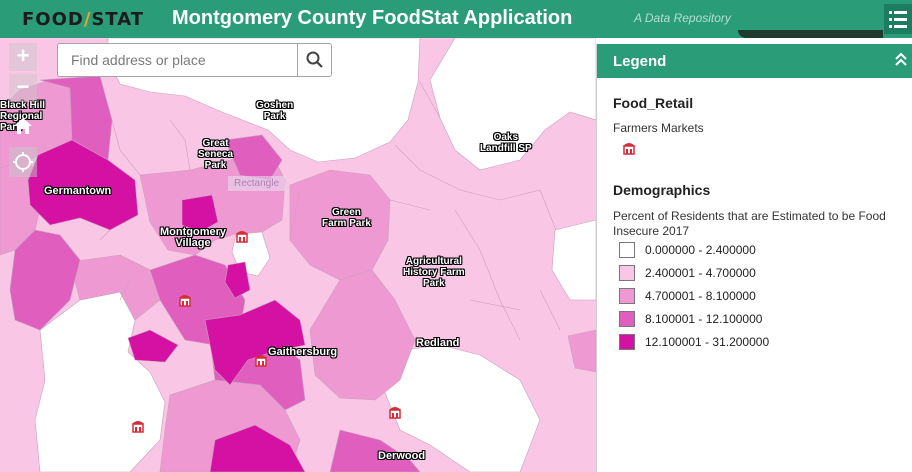 This screenshot has height=472, width=912. What do you see at coordinates (200, 213) in the screenshot?
I see `region-mv-darkest` at bounding box center [200, 213].